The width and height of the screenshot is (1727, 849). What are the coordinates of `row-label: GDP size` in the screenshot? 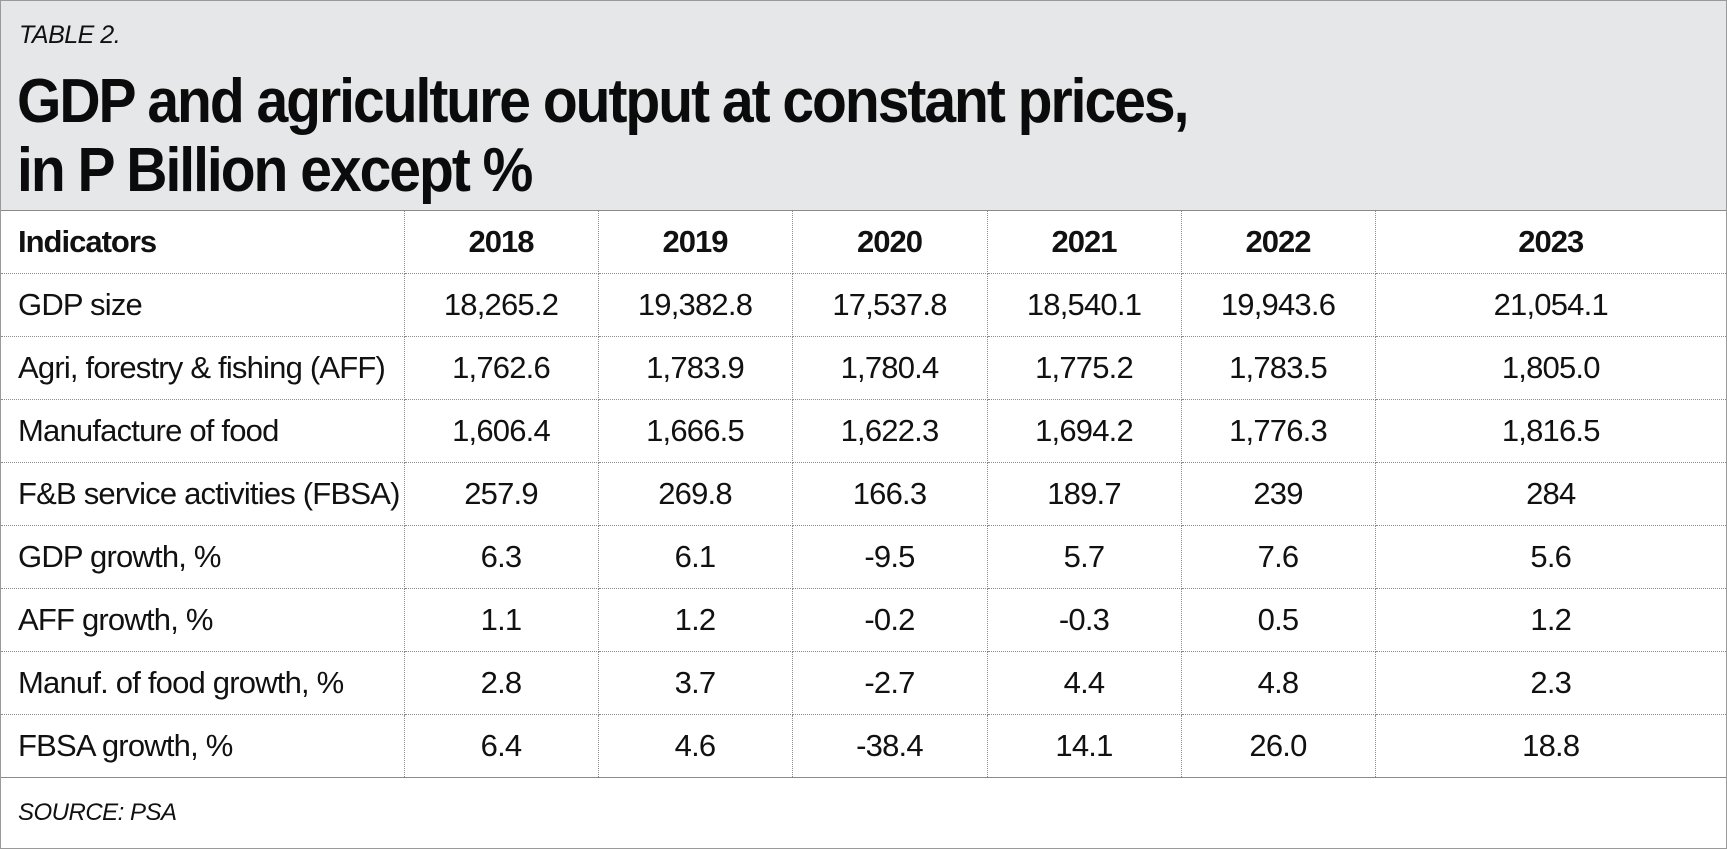 It's located at (203, 305).